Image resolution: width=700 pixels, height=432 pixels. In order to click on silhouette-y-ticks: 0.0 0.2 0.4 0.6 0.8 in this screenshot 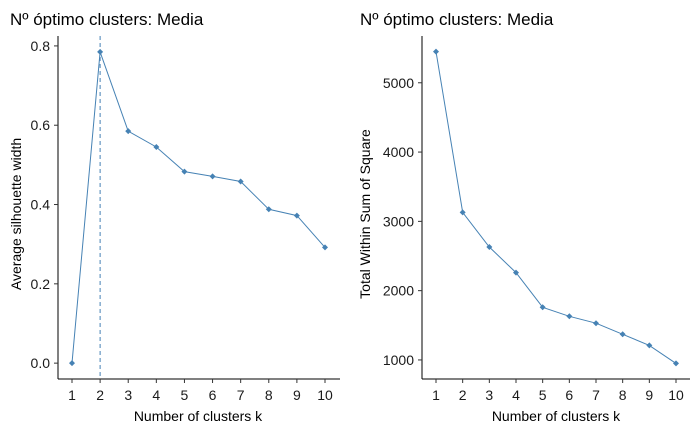, I will do `click(44, 204)`.